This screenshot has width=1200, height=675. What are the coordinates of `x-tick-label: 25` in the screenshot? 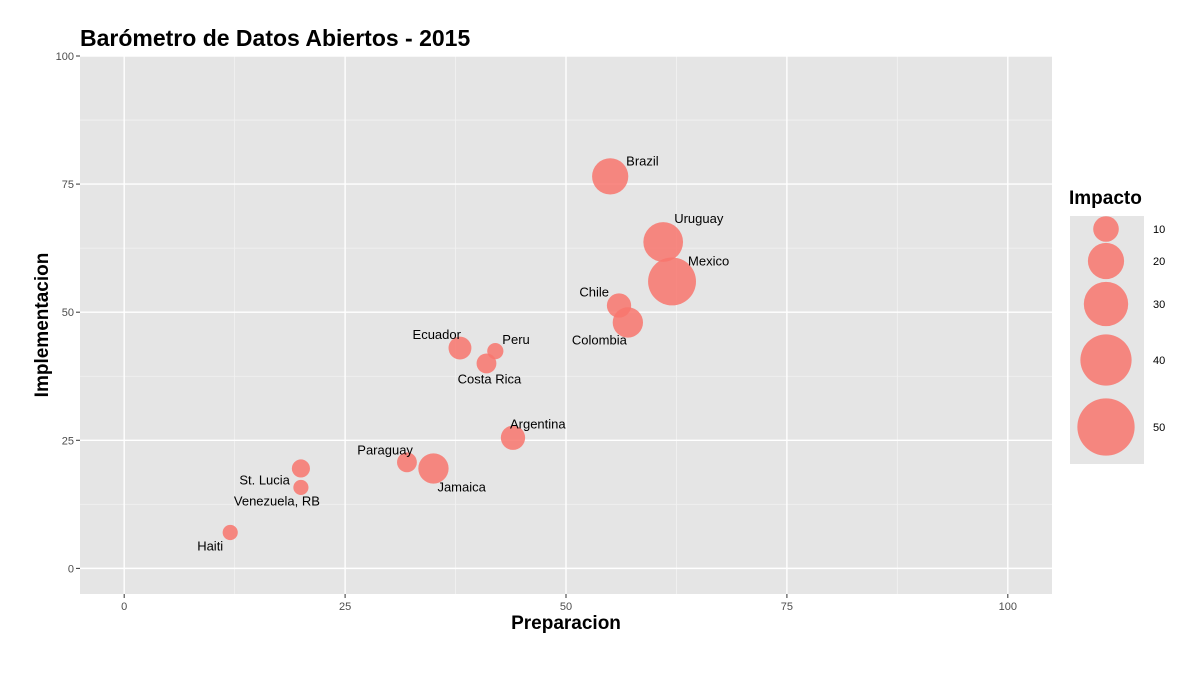 It's located at (345, 607).